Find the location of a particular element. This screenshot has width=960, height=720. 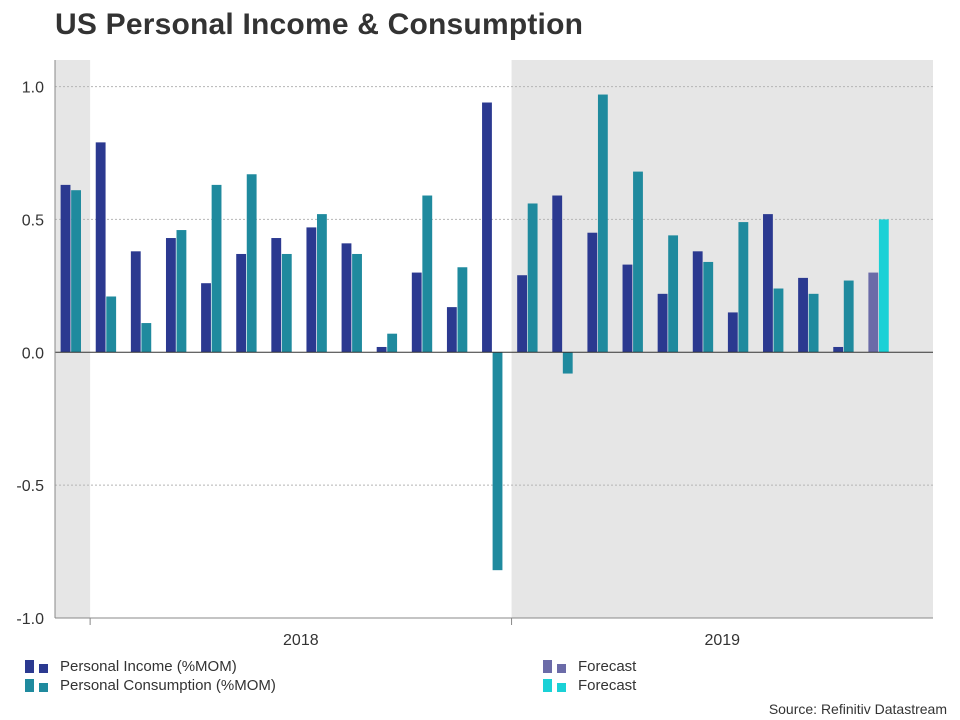

legend-swatch-income is located at coordinates (29, 666).